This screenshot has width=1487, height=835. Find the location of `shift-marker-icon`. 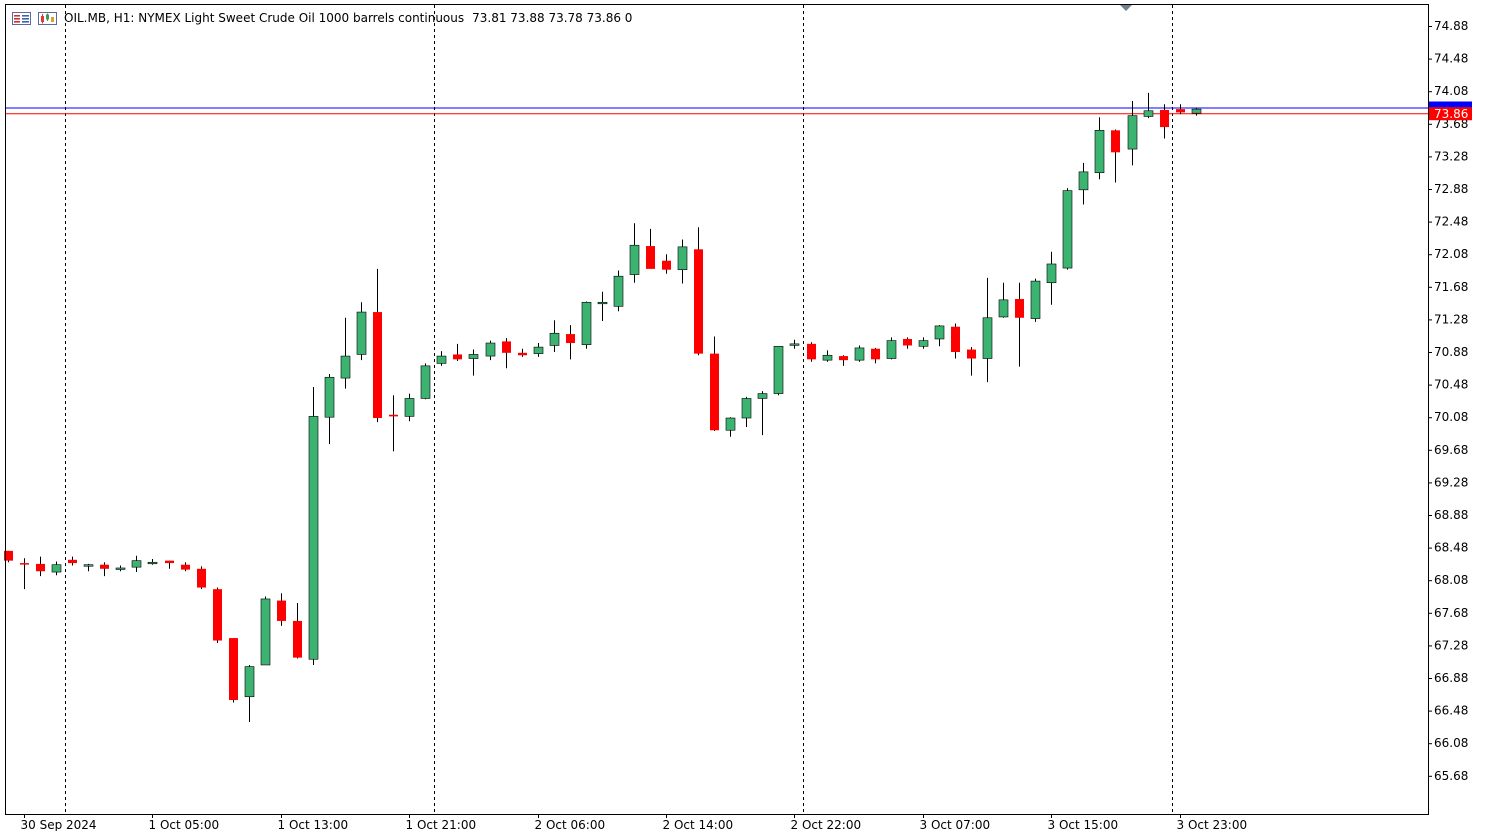

shift-marker-icon is located at coordinates (1126, 8).